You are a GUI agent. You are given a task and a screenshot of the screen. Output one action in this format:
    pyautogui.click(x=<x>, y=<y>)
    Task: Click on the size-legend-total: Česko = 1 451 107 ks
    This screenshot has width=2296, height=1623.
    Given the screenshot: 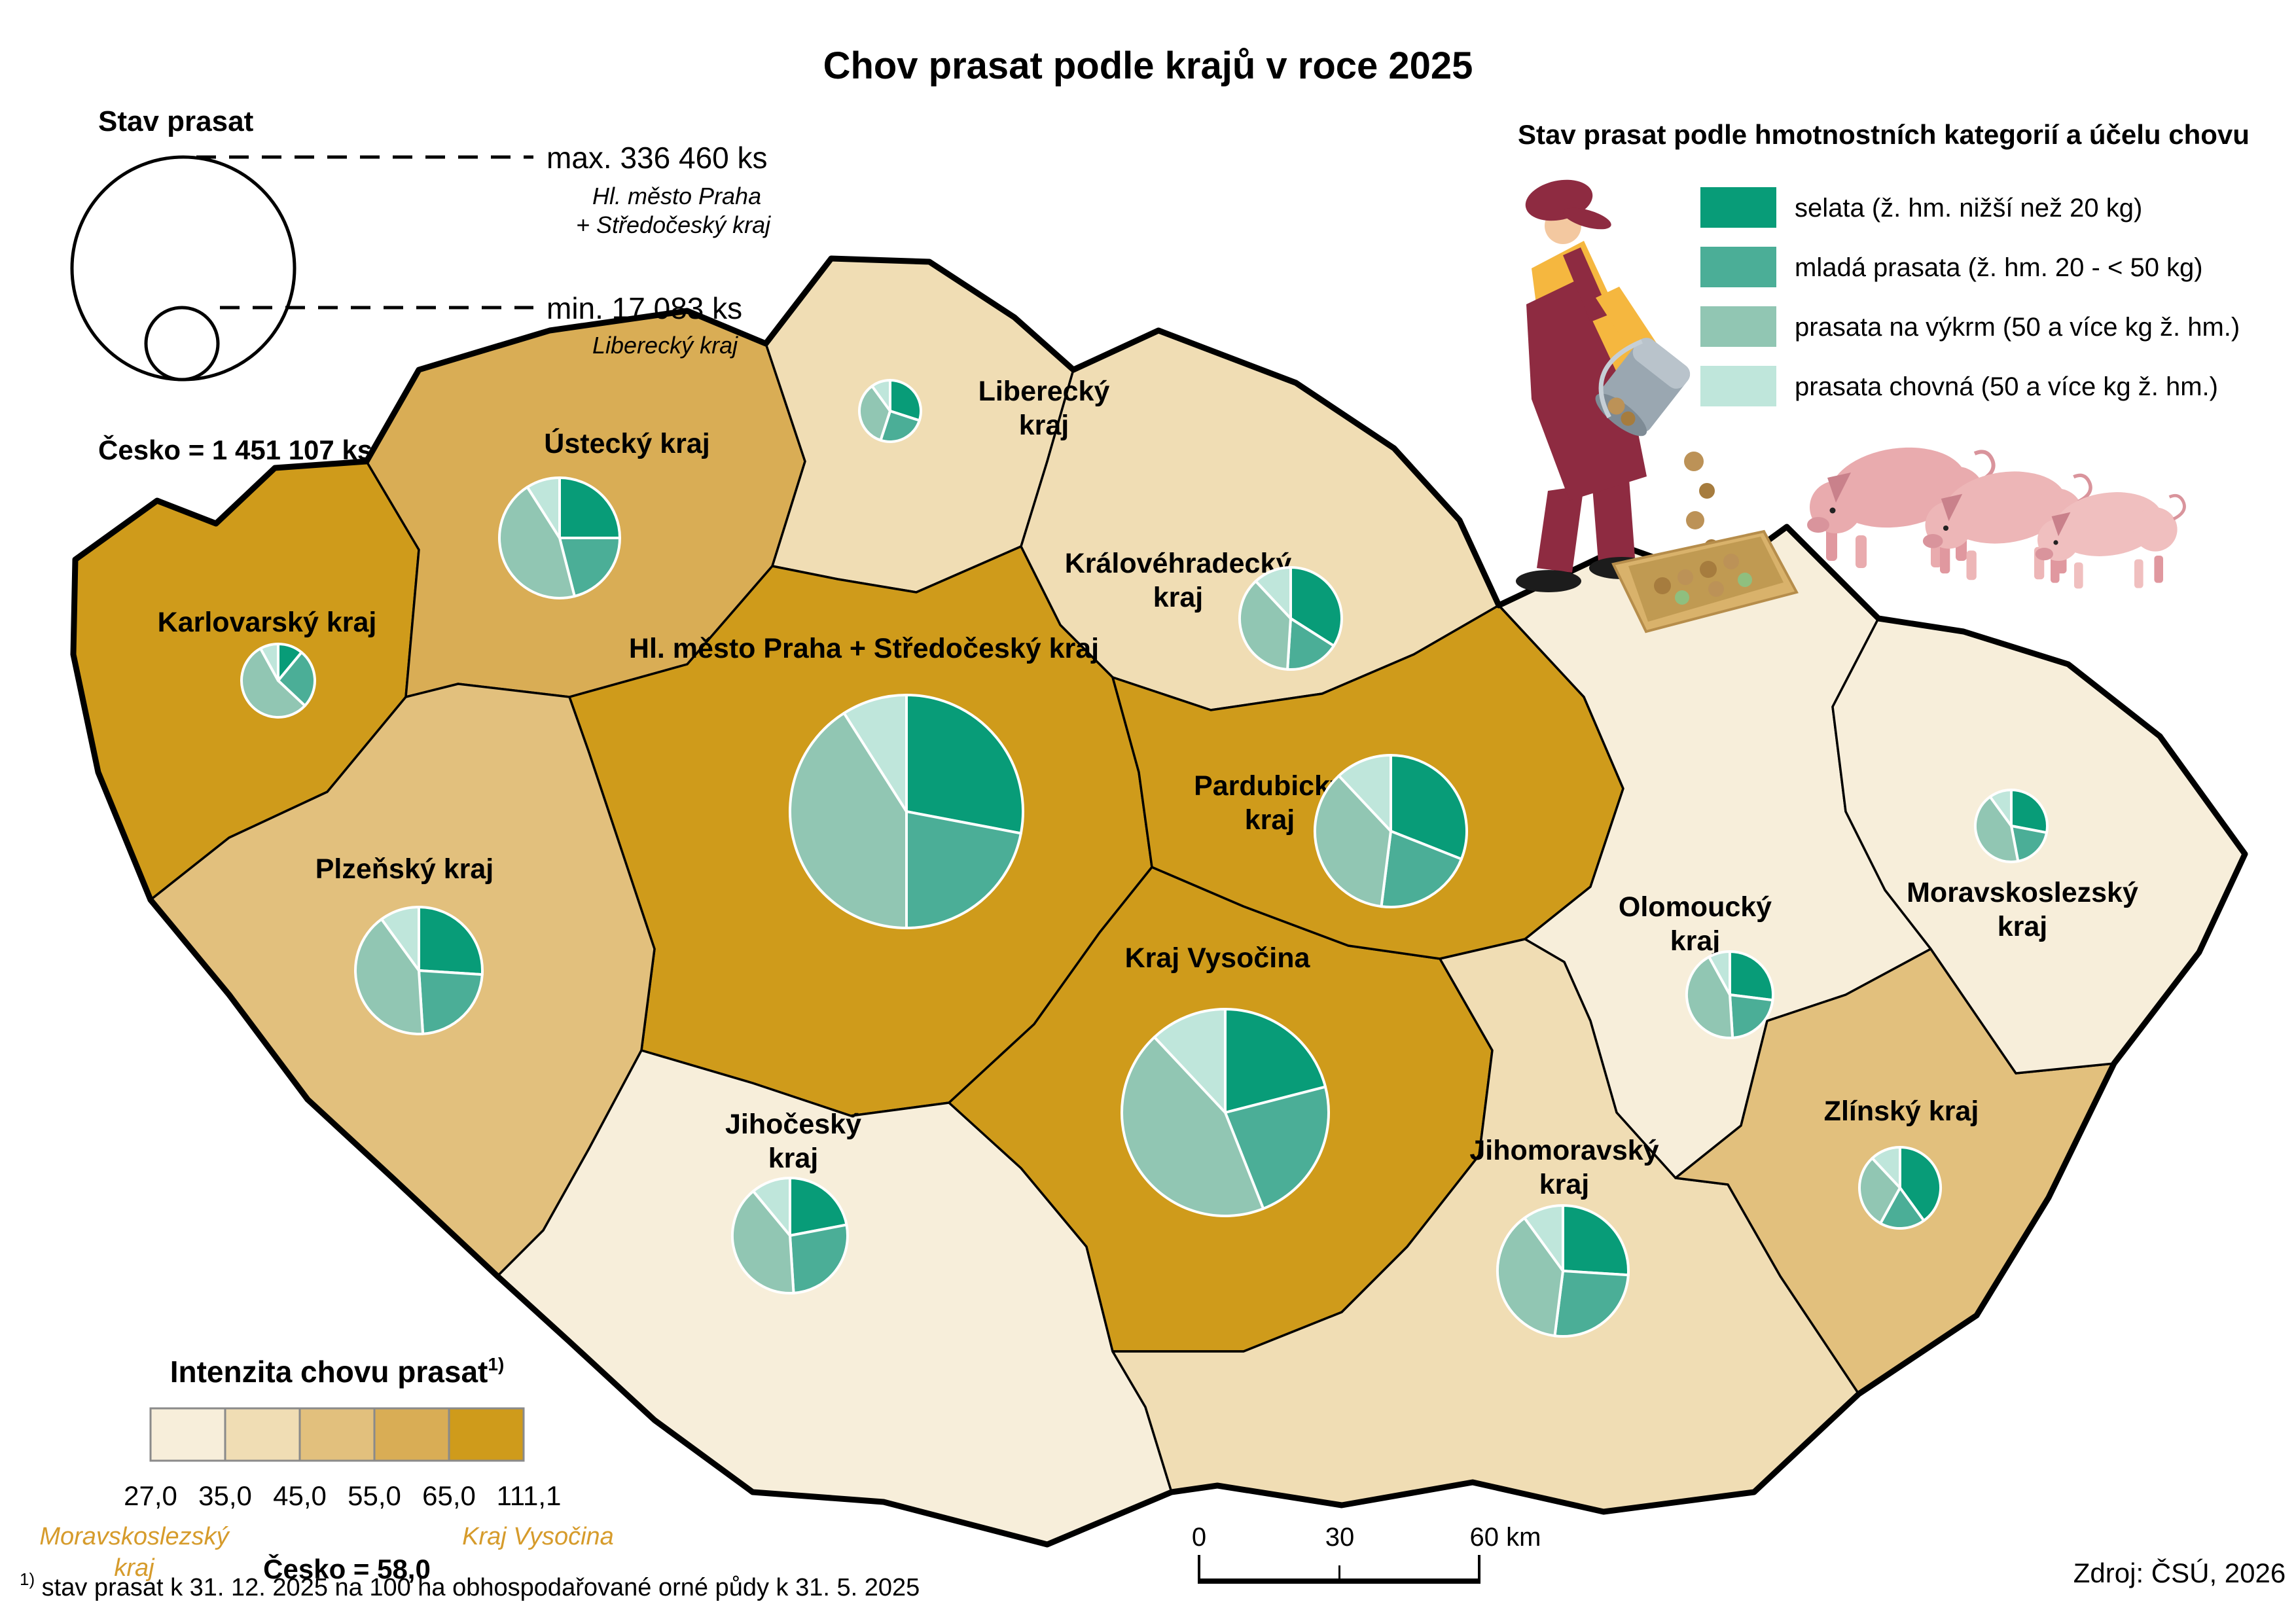 What is the action you would take?
    pyautogui.click(x=235, y=450)
    